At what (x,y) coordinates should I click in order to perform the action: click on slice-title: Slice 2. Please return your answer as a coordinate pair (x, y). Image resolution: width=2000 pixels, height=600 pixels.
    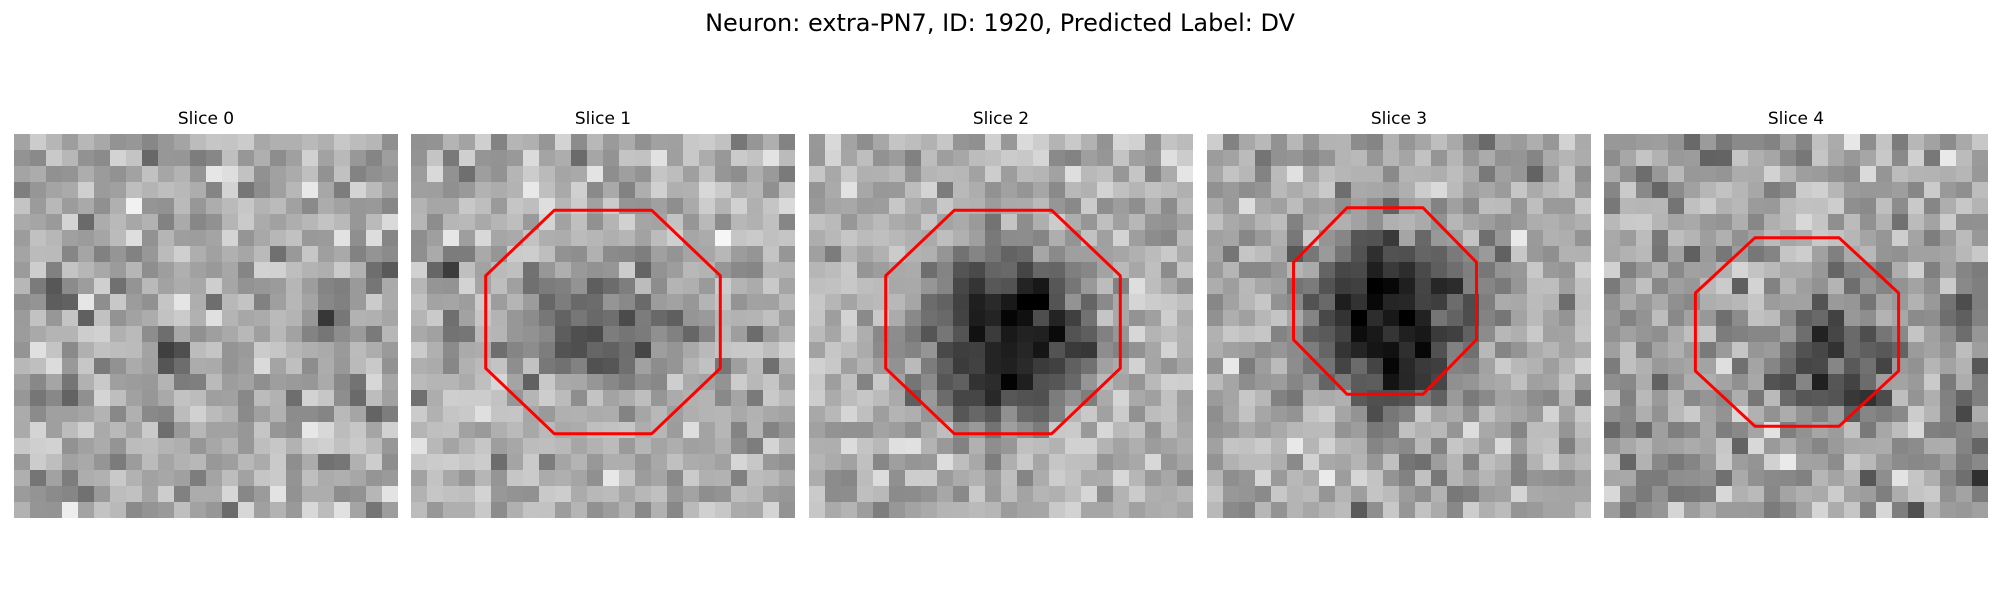
    Looking at the image, I should click on (1001, 119).